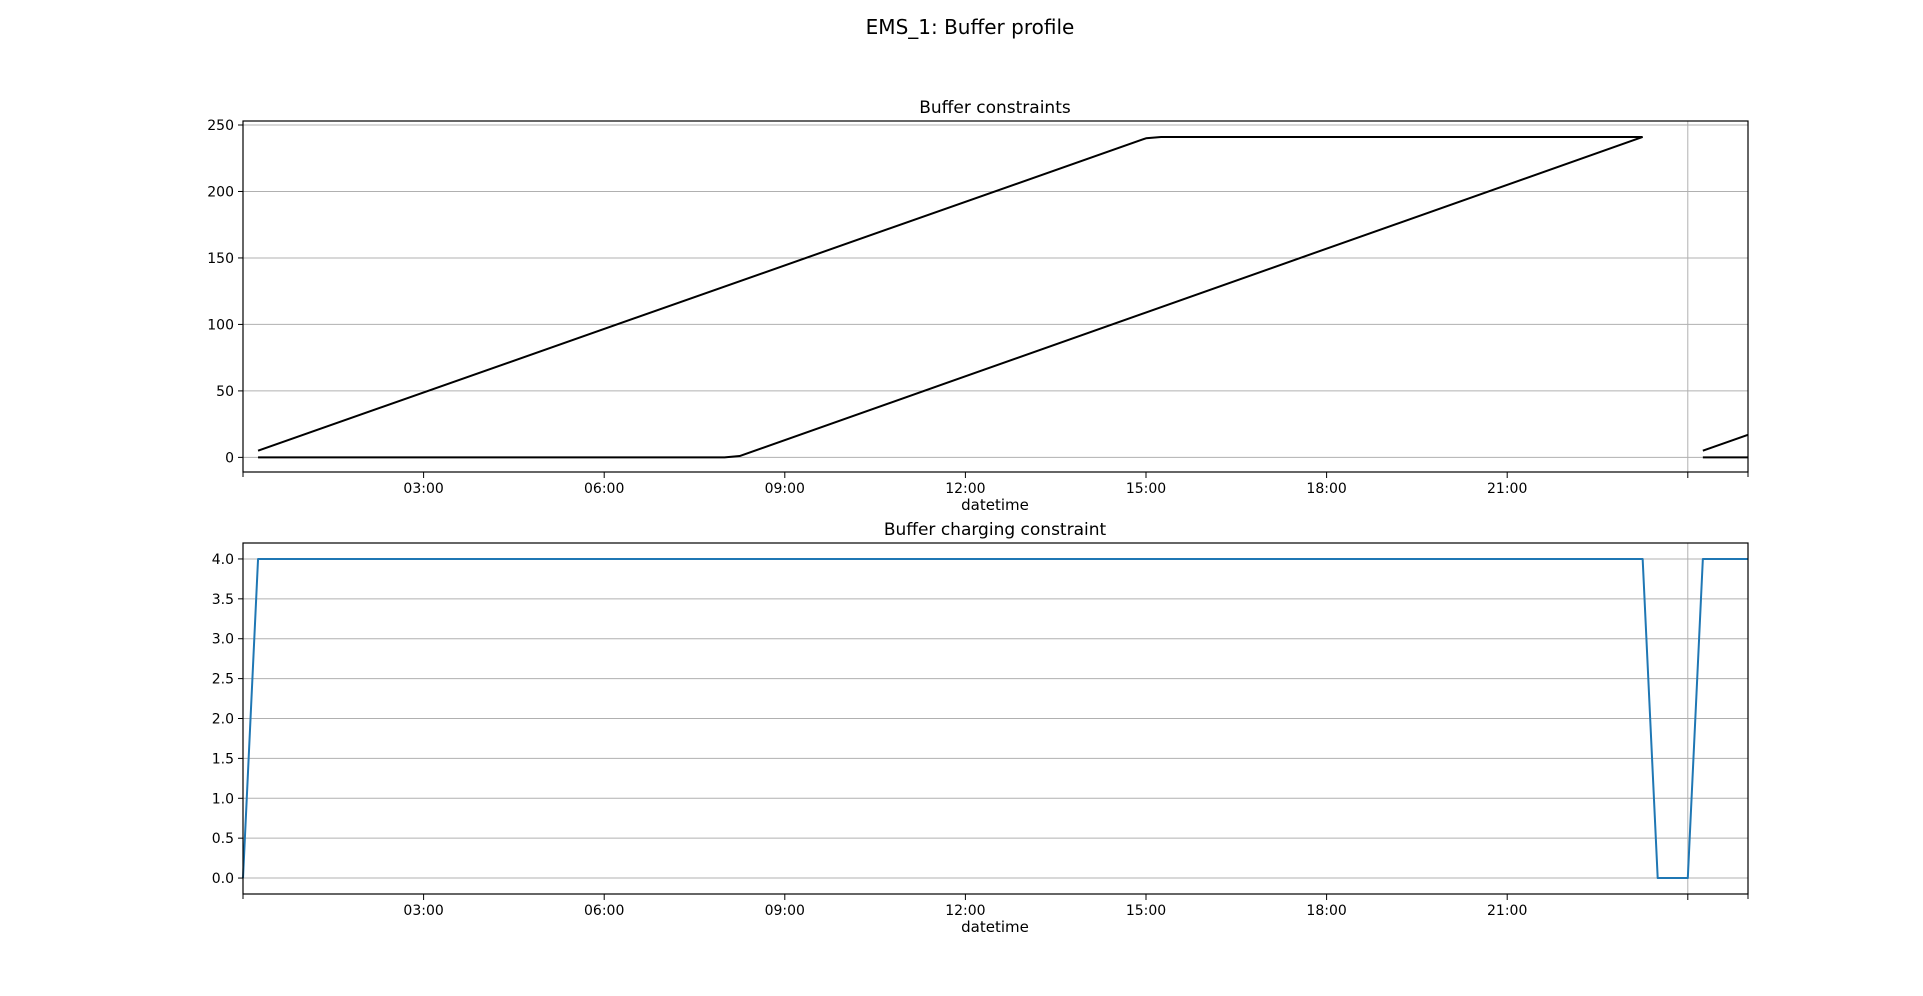 The image size is (1923, 996). I want to click on buffer-constraints-x-tick-label-1: 06:00, so click(604, 489).